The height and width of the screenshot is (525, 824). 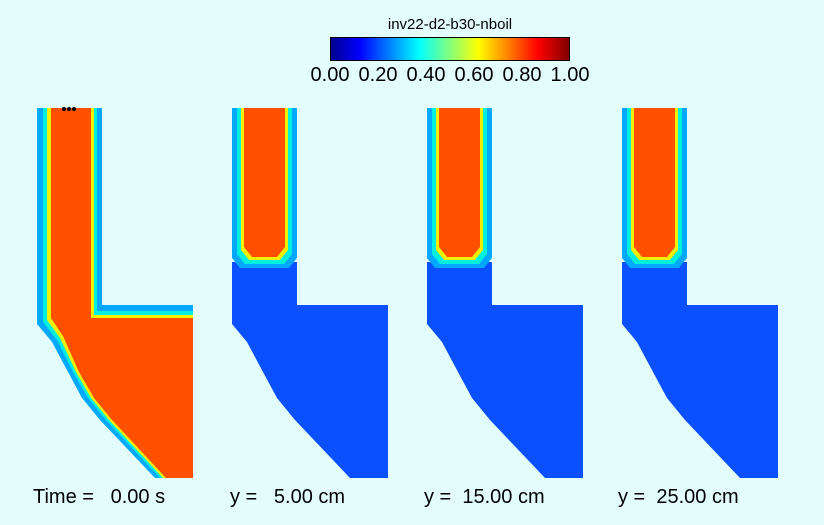 What do you see at coordinates (678, 497) in the screenshot?
I see `panel-caption-y25: y = 25.00 cm` at bounding box center [678, 497].